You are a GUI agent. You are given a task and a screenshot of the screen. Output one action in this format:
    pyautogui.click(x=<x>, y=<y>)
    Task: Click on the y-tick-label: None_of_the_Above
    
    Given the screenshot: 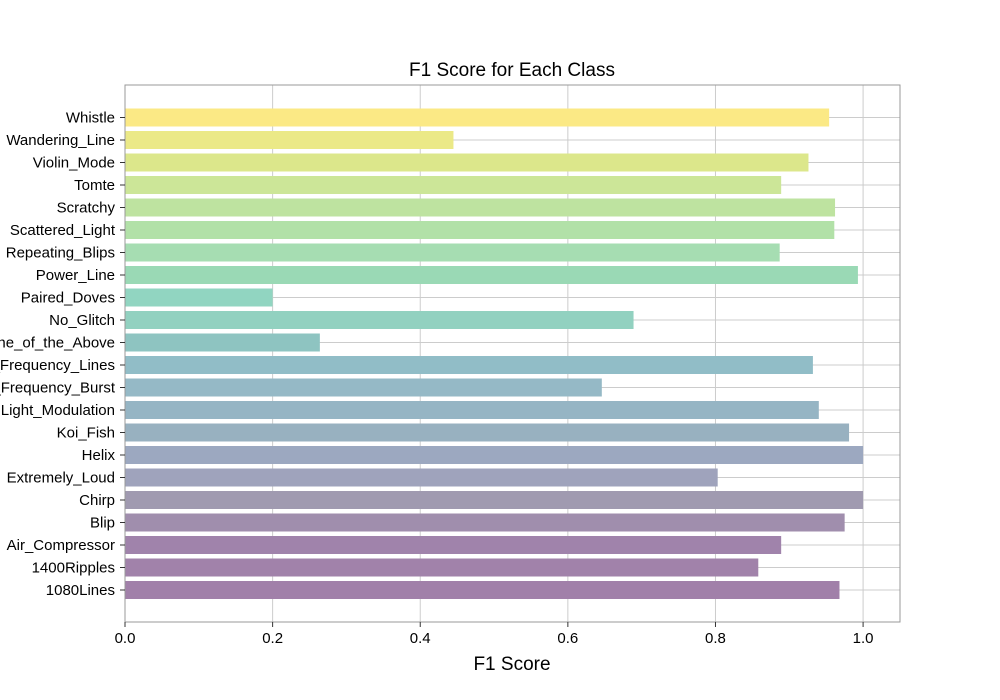 What is the action you would take?
    pyautogui.click(x=57, y=343)
    